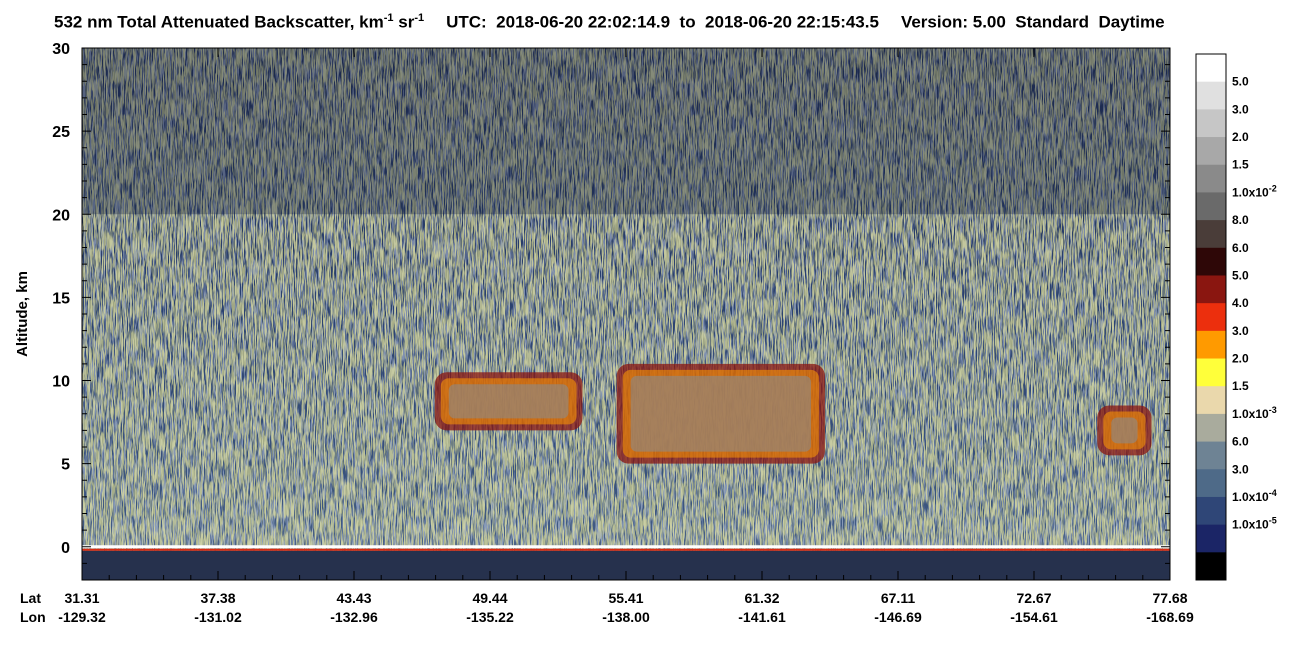 The width and height of the screenshot is (1300, 667). I want to click on y-tick-label: 10, so click(61, 382).